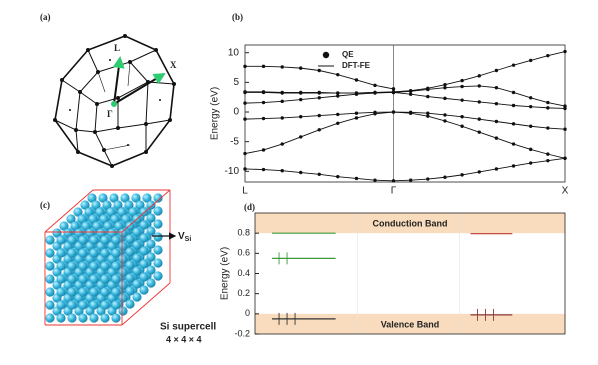 The image size is (598, 365). I want to click on x-tick-label: L, so click(245, 191).